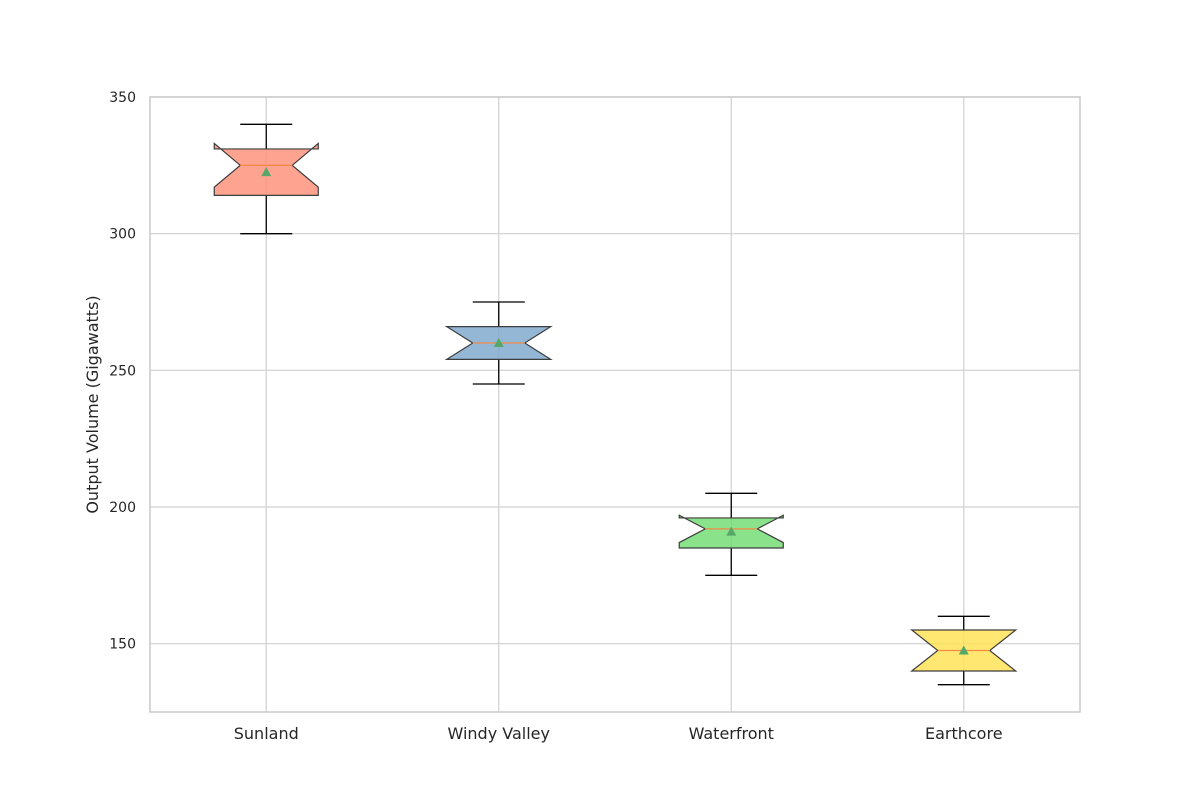 Image resolution: width=1200 pixels, height=800 pixels. What do you see at coordinates (122, 235) in the screenshot?
I see `y-tick-label: 300` at bounding box center [122, 235].